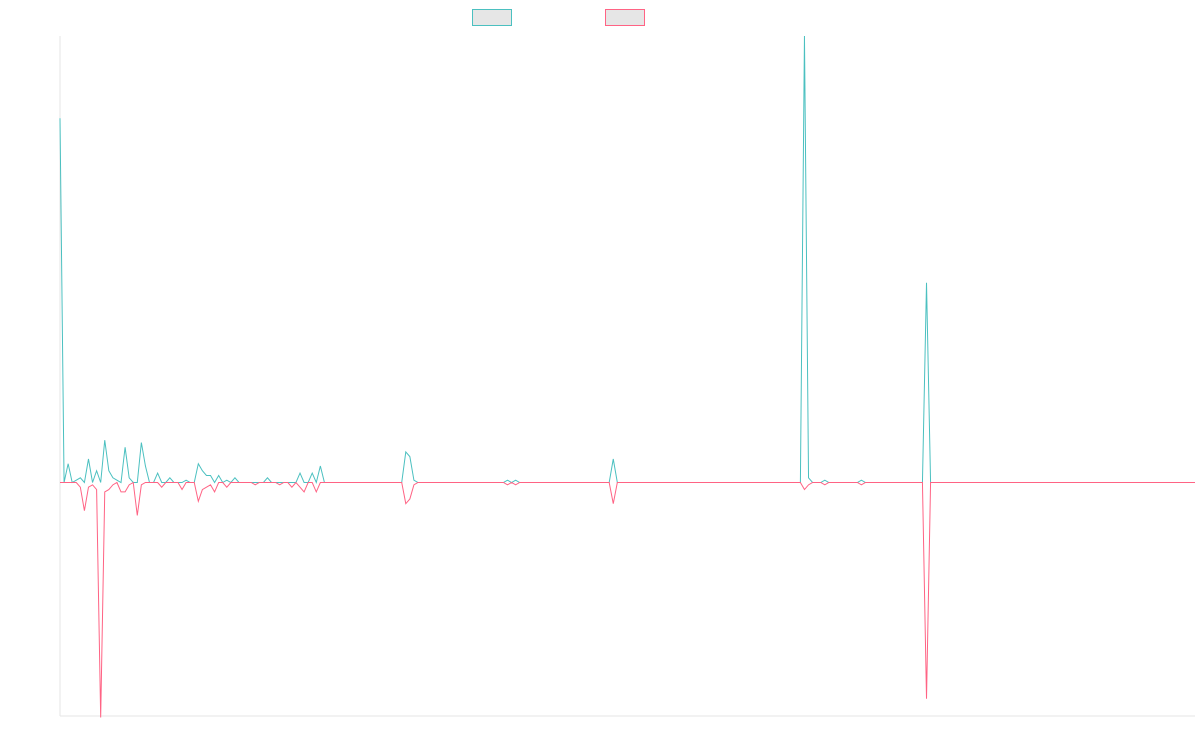 The height and width of the screenshot is (750, 1200). Describe the element at coordinates (558, 17) in the screenshot. I see `legend` at that location.